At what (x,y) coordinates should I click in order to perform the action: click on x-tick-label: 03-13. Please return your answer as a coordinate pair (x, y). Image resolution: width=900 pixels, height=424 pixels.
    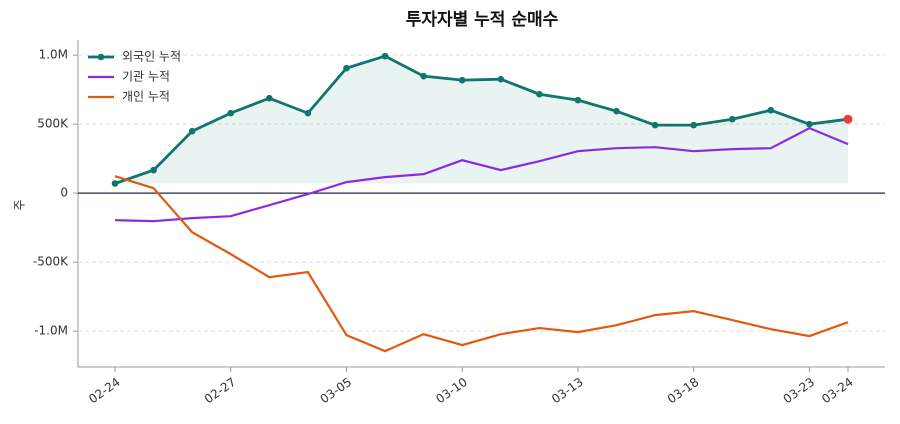
    Looking at the image, I should click on (567, 390).